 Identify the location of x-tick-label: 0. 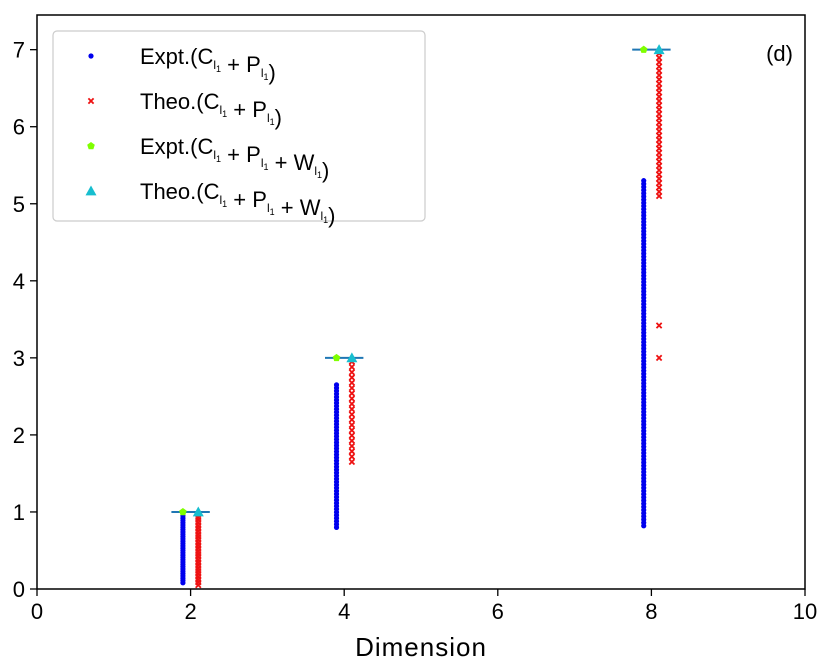
(37, 611).